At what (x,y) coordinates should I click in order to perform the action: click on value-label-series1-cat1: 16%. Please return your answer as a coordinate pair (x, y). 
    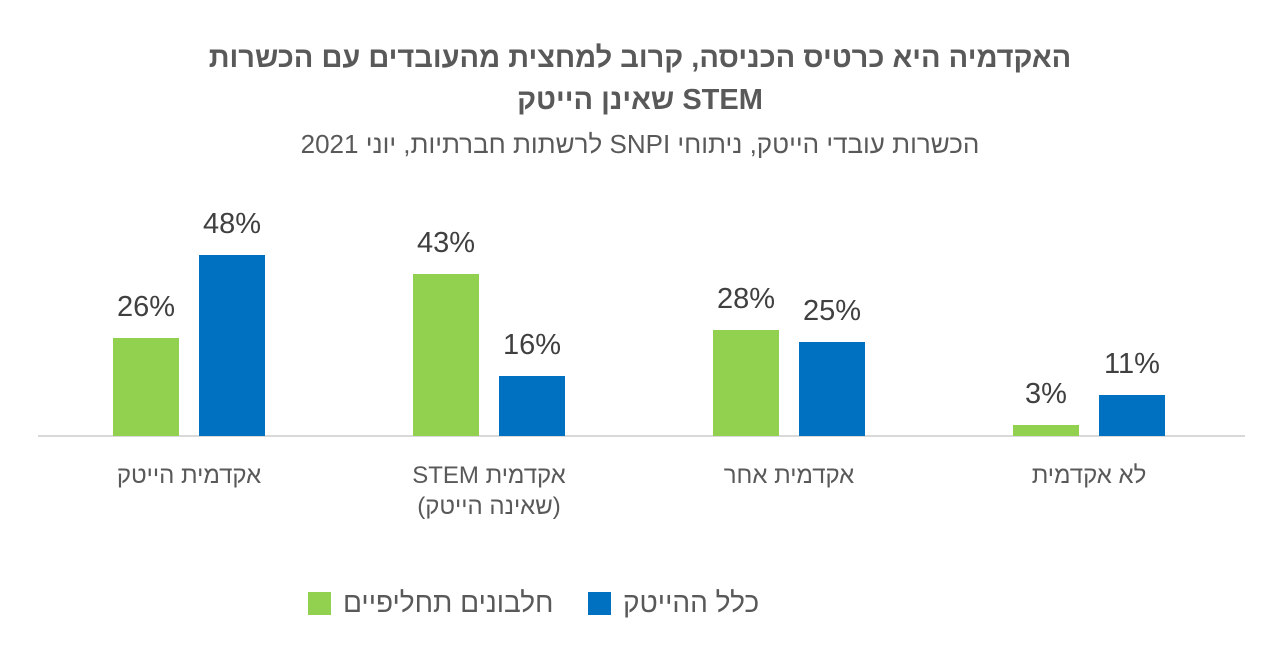
    Looking at the image, I should click on (532, 345).